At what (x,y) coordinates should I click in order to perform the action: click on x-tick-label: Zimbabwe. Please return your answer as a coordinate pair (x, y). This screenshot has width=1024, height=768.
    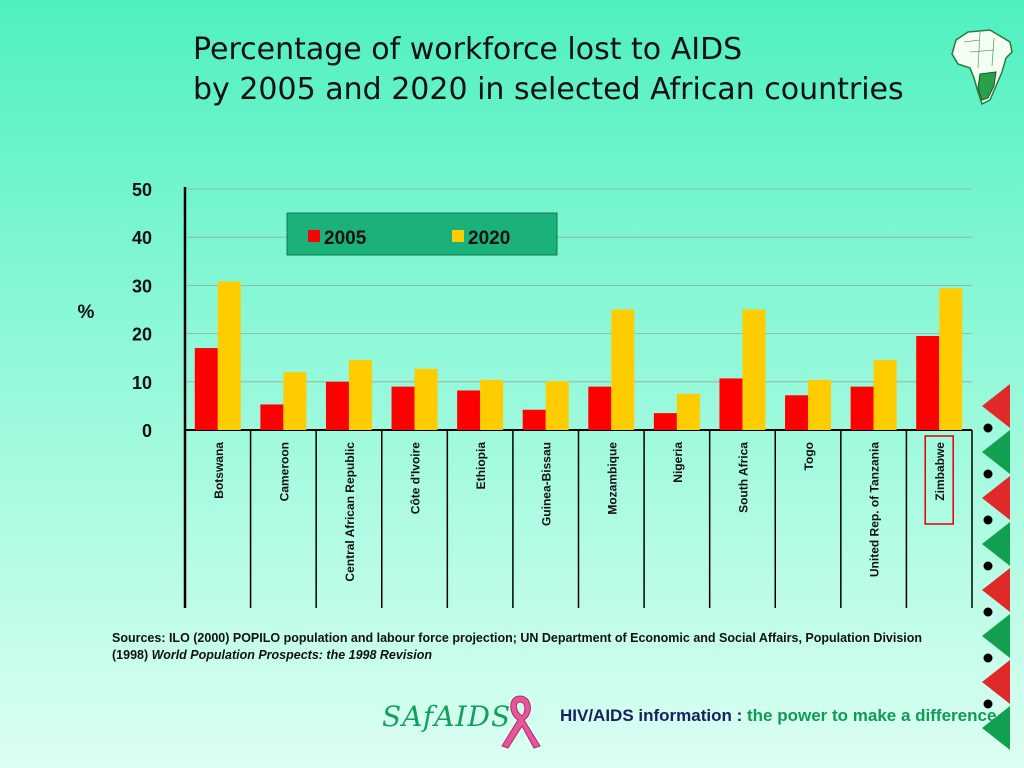
    Looking at the image, I should click on (940, 471).